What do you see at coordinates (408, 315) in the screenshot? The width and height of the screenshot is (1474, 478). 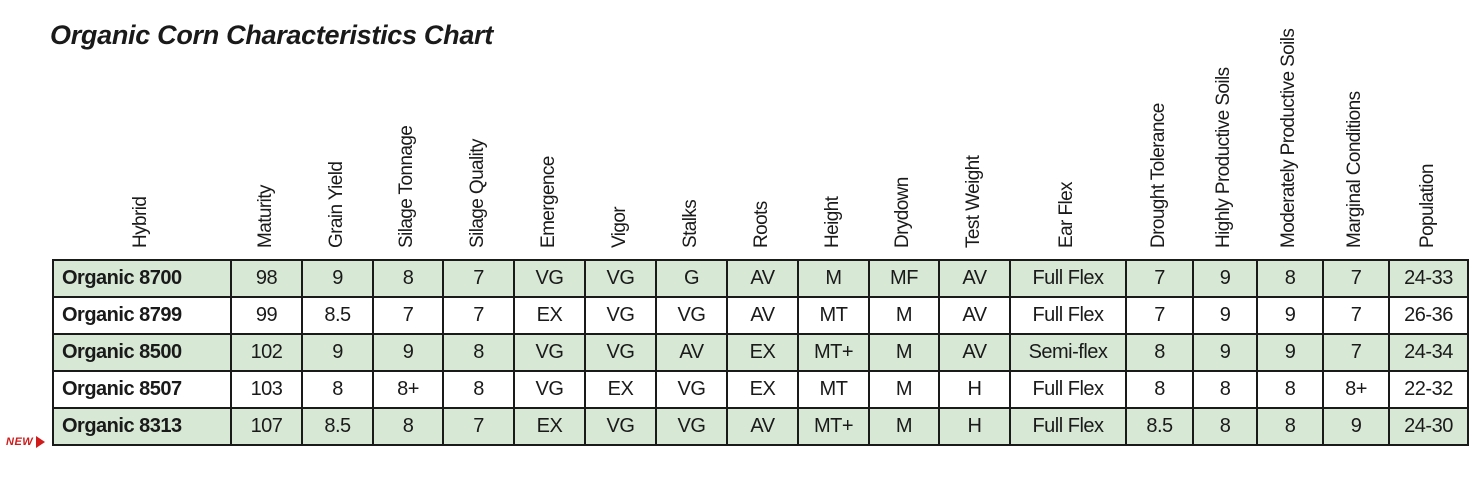 I see `cell-silage-tonnage: 7` at bounding box center [408, 315].